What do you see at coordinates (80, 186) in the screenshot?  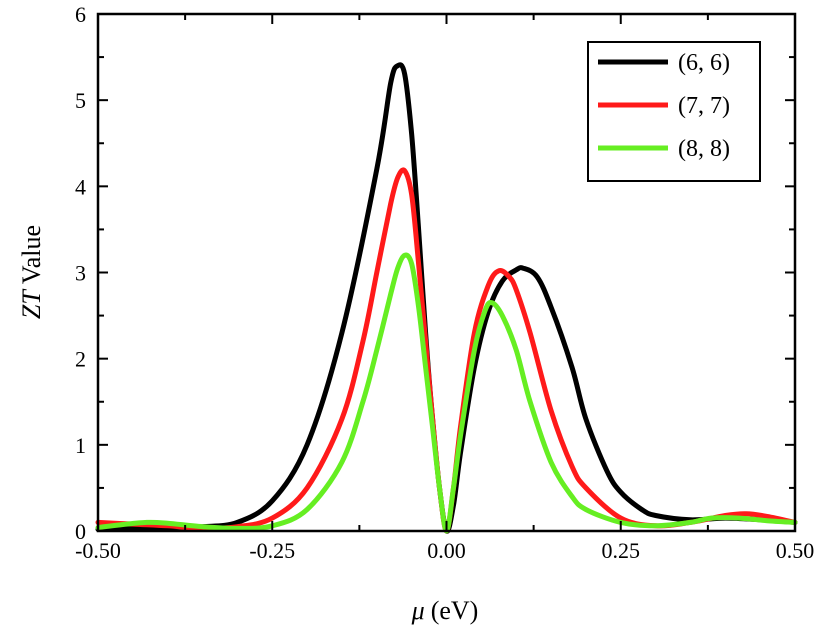 I see `y-tick-label: 4` at bounding box center [80, 186].